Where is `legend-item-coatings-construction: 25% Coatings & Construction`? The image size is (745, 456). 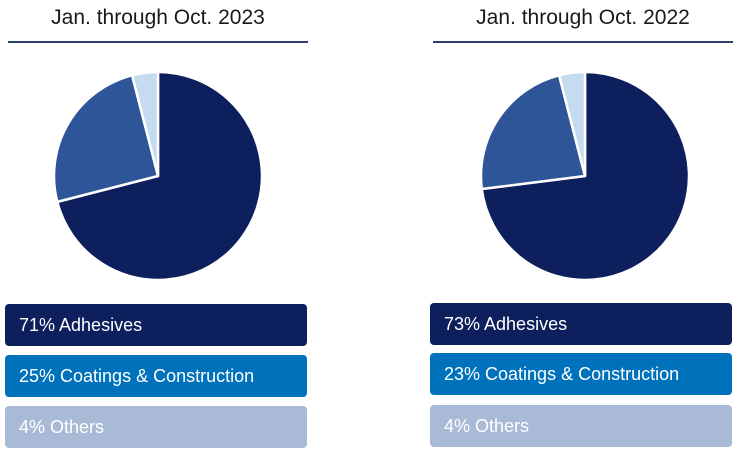 legend-item-coatings-construction: 25% Coatings & Construction is located at coordinates (156, 376).